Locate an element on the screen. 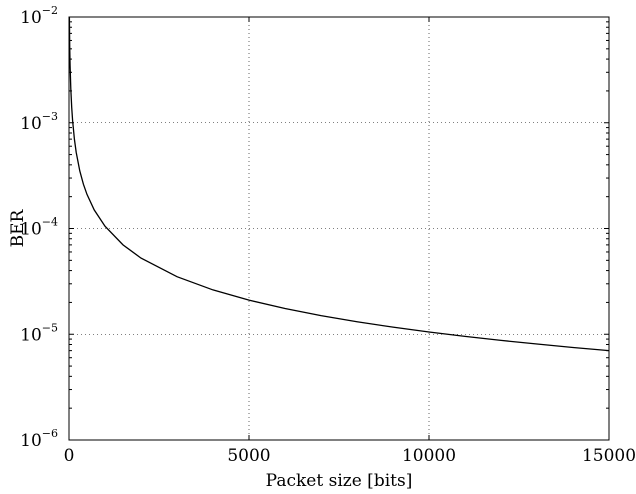 The image size is (636, 494). x-tick-label: 10000 is located at coordinates (429, 456).